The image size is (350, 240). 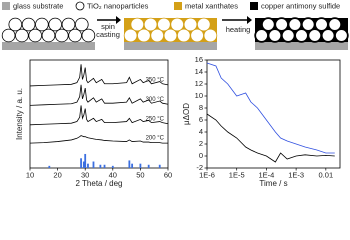 What do you see at coordinates (266, 174) in the screenshot?
I see `x-tick-label: 1E-4` at bounding box center [266, 174].